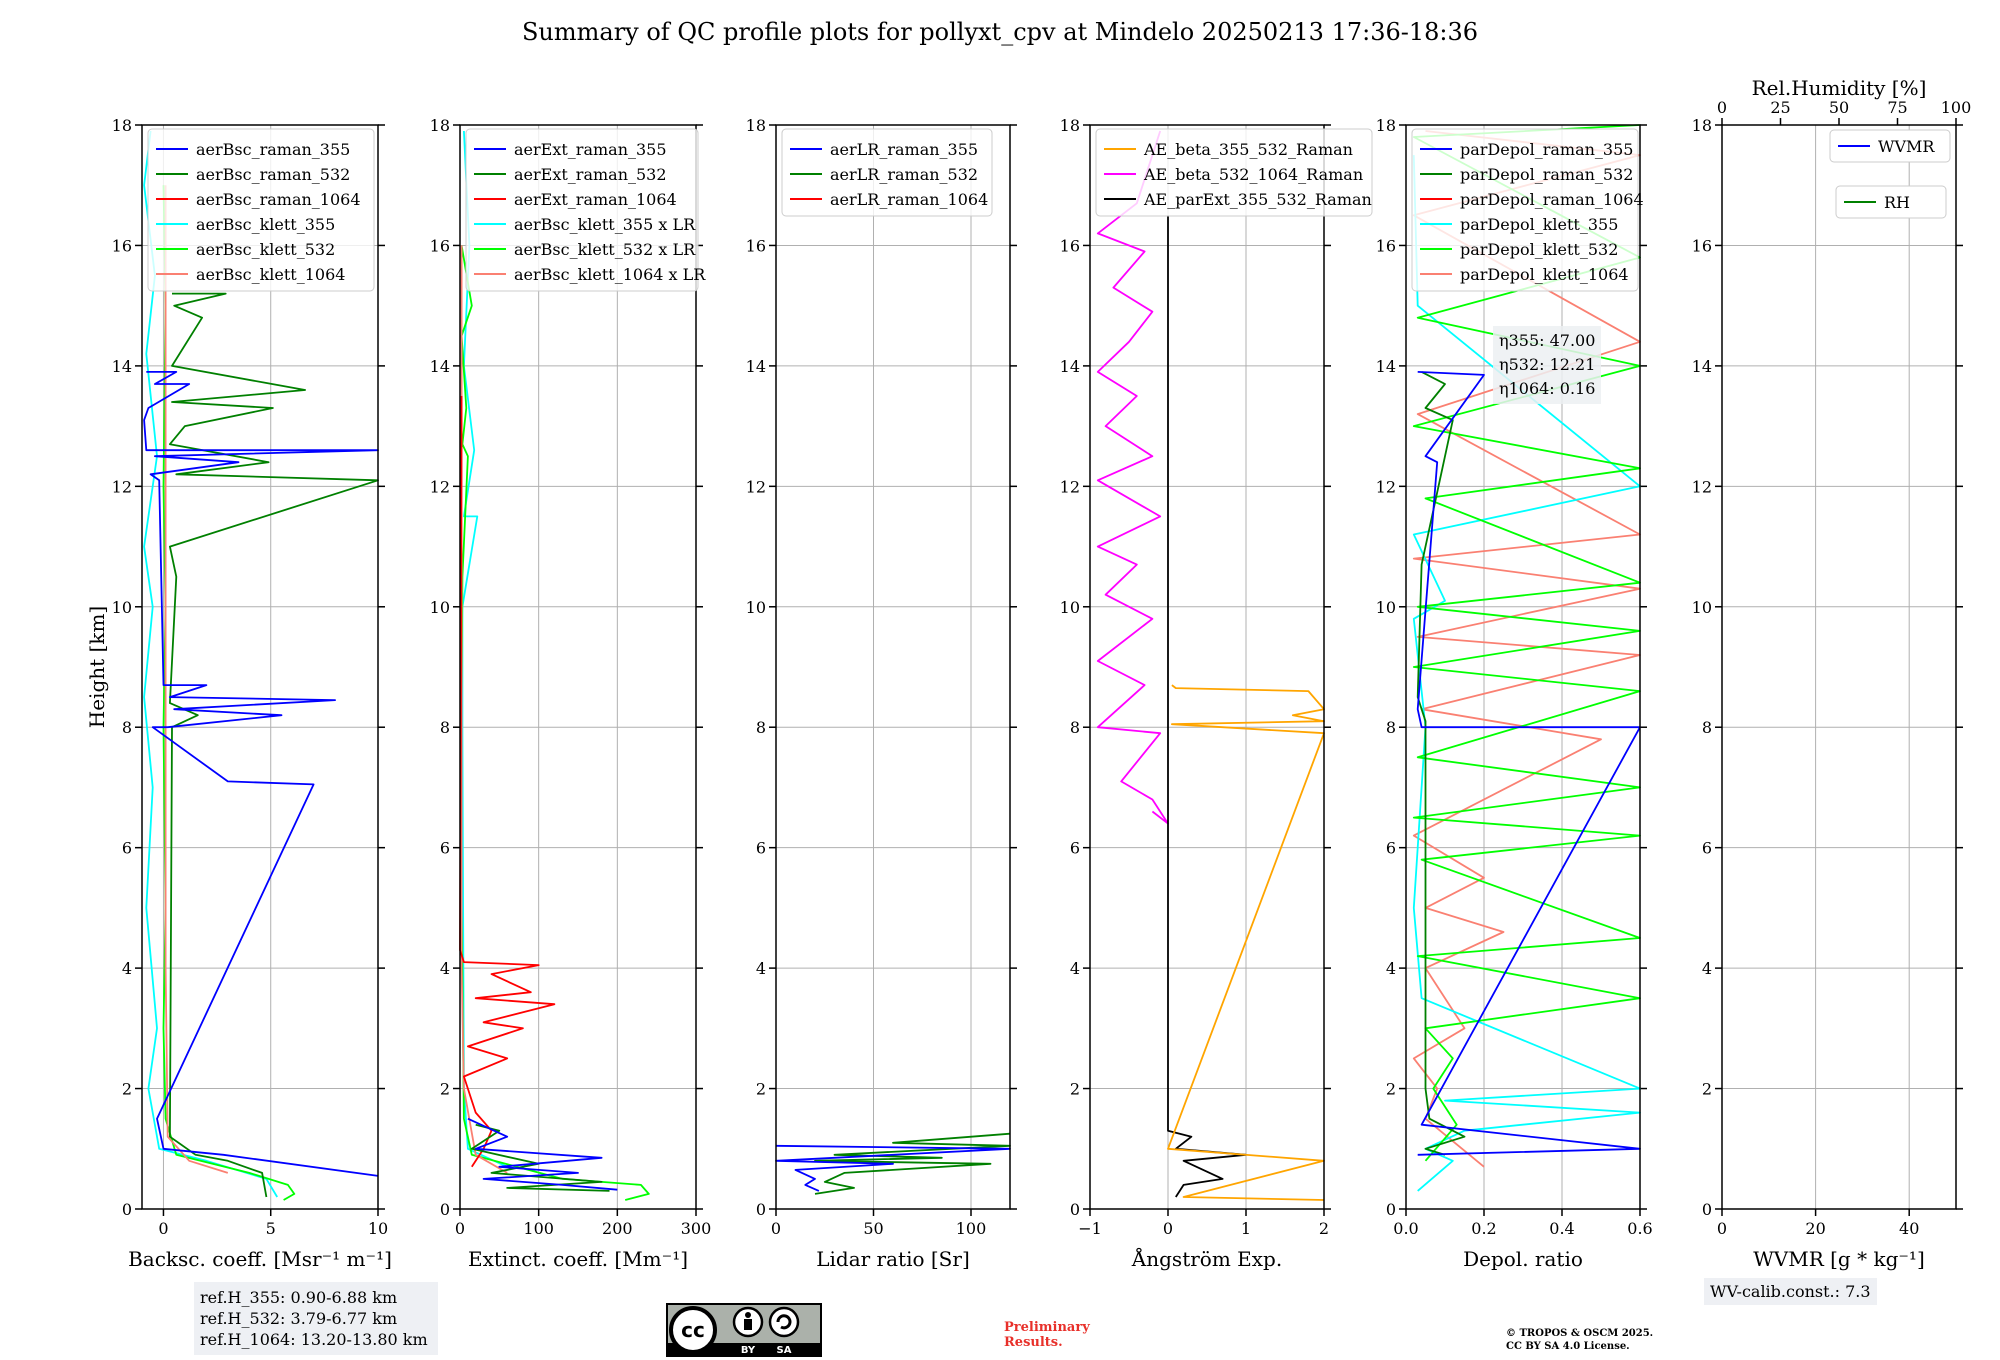 The height and width of the screenshot is (1360, 2000). Describe the element at coordinates (904, 174) in the screenshot. I see `legend-label: aerLR_raman_532` at that location.